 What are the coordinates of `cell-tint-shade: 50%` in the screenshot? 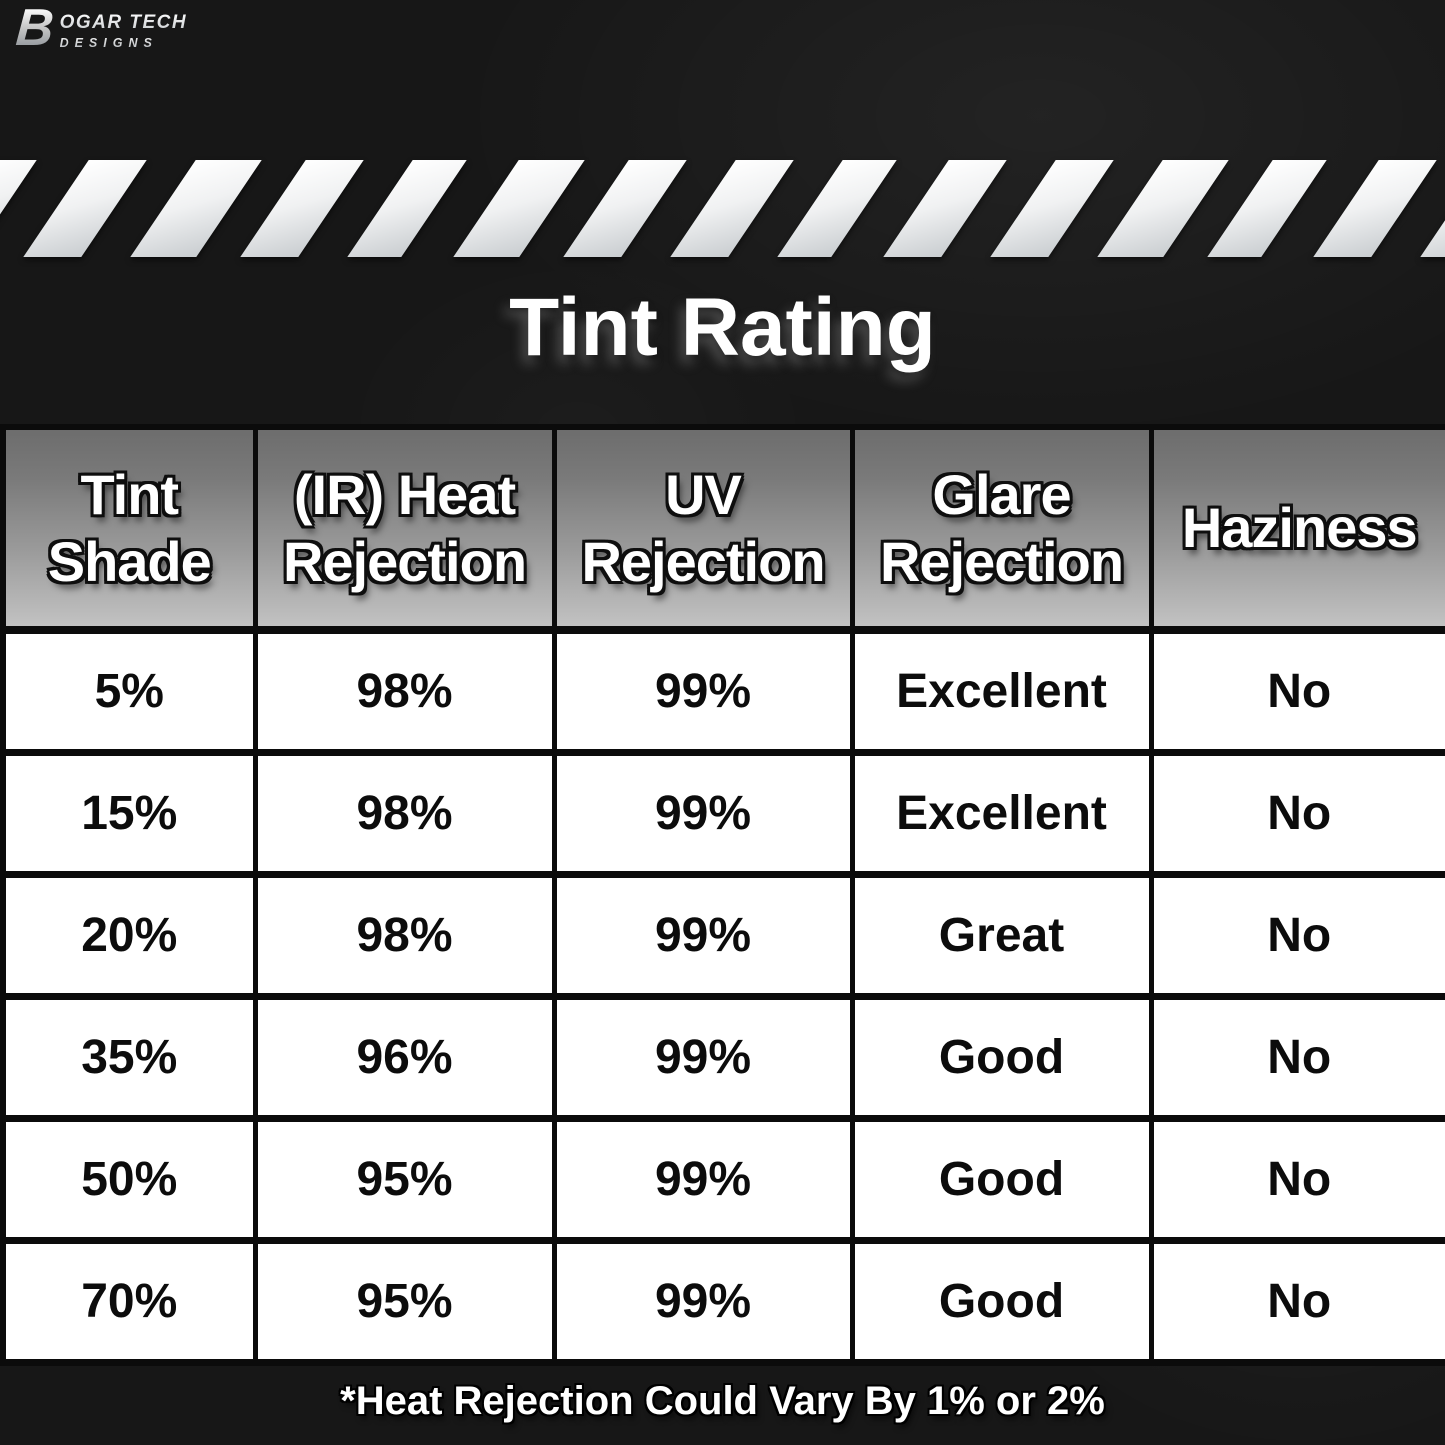 It's located at (129, 1179).